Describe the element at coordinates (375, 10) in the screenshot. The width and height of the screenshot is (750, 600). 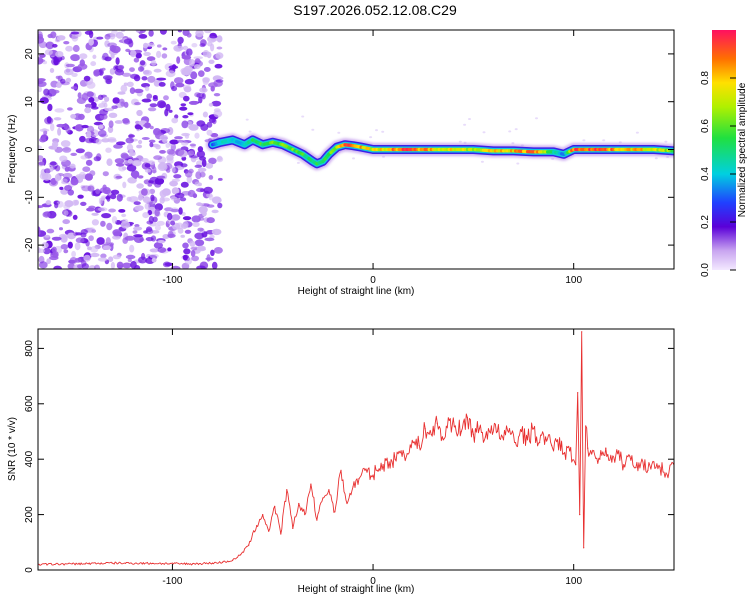
I see `chart-title: S197.2026.052.12.08.C29` at that location.